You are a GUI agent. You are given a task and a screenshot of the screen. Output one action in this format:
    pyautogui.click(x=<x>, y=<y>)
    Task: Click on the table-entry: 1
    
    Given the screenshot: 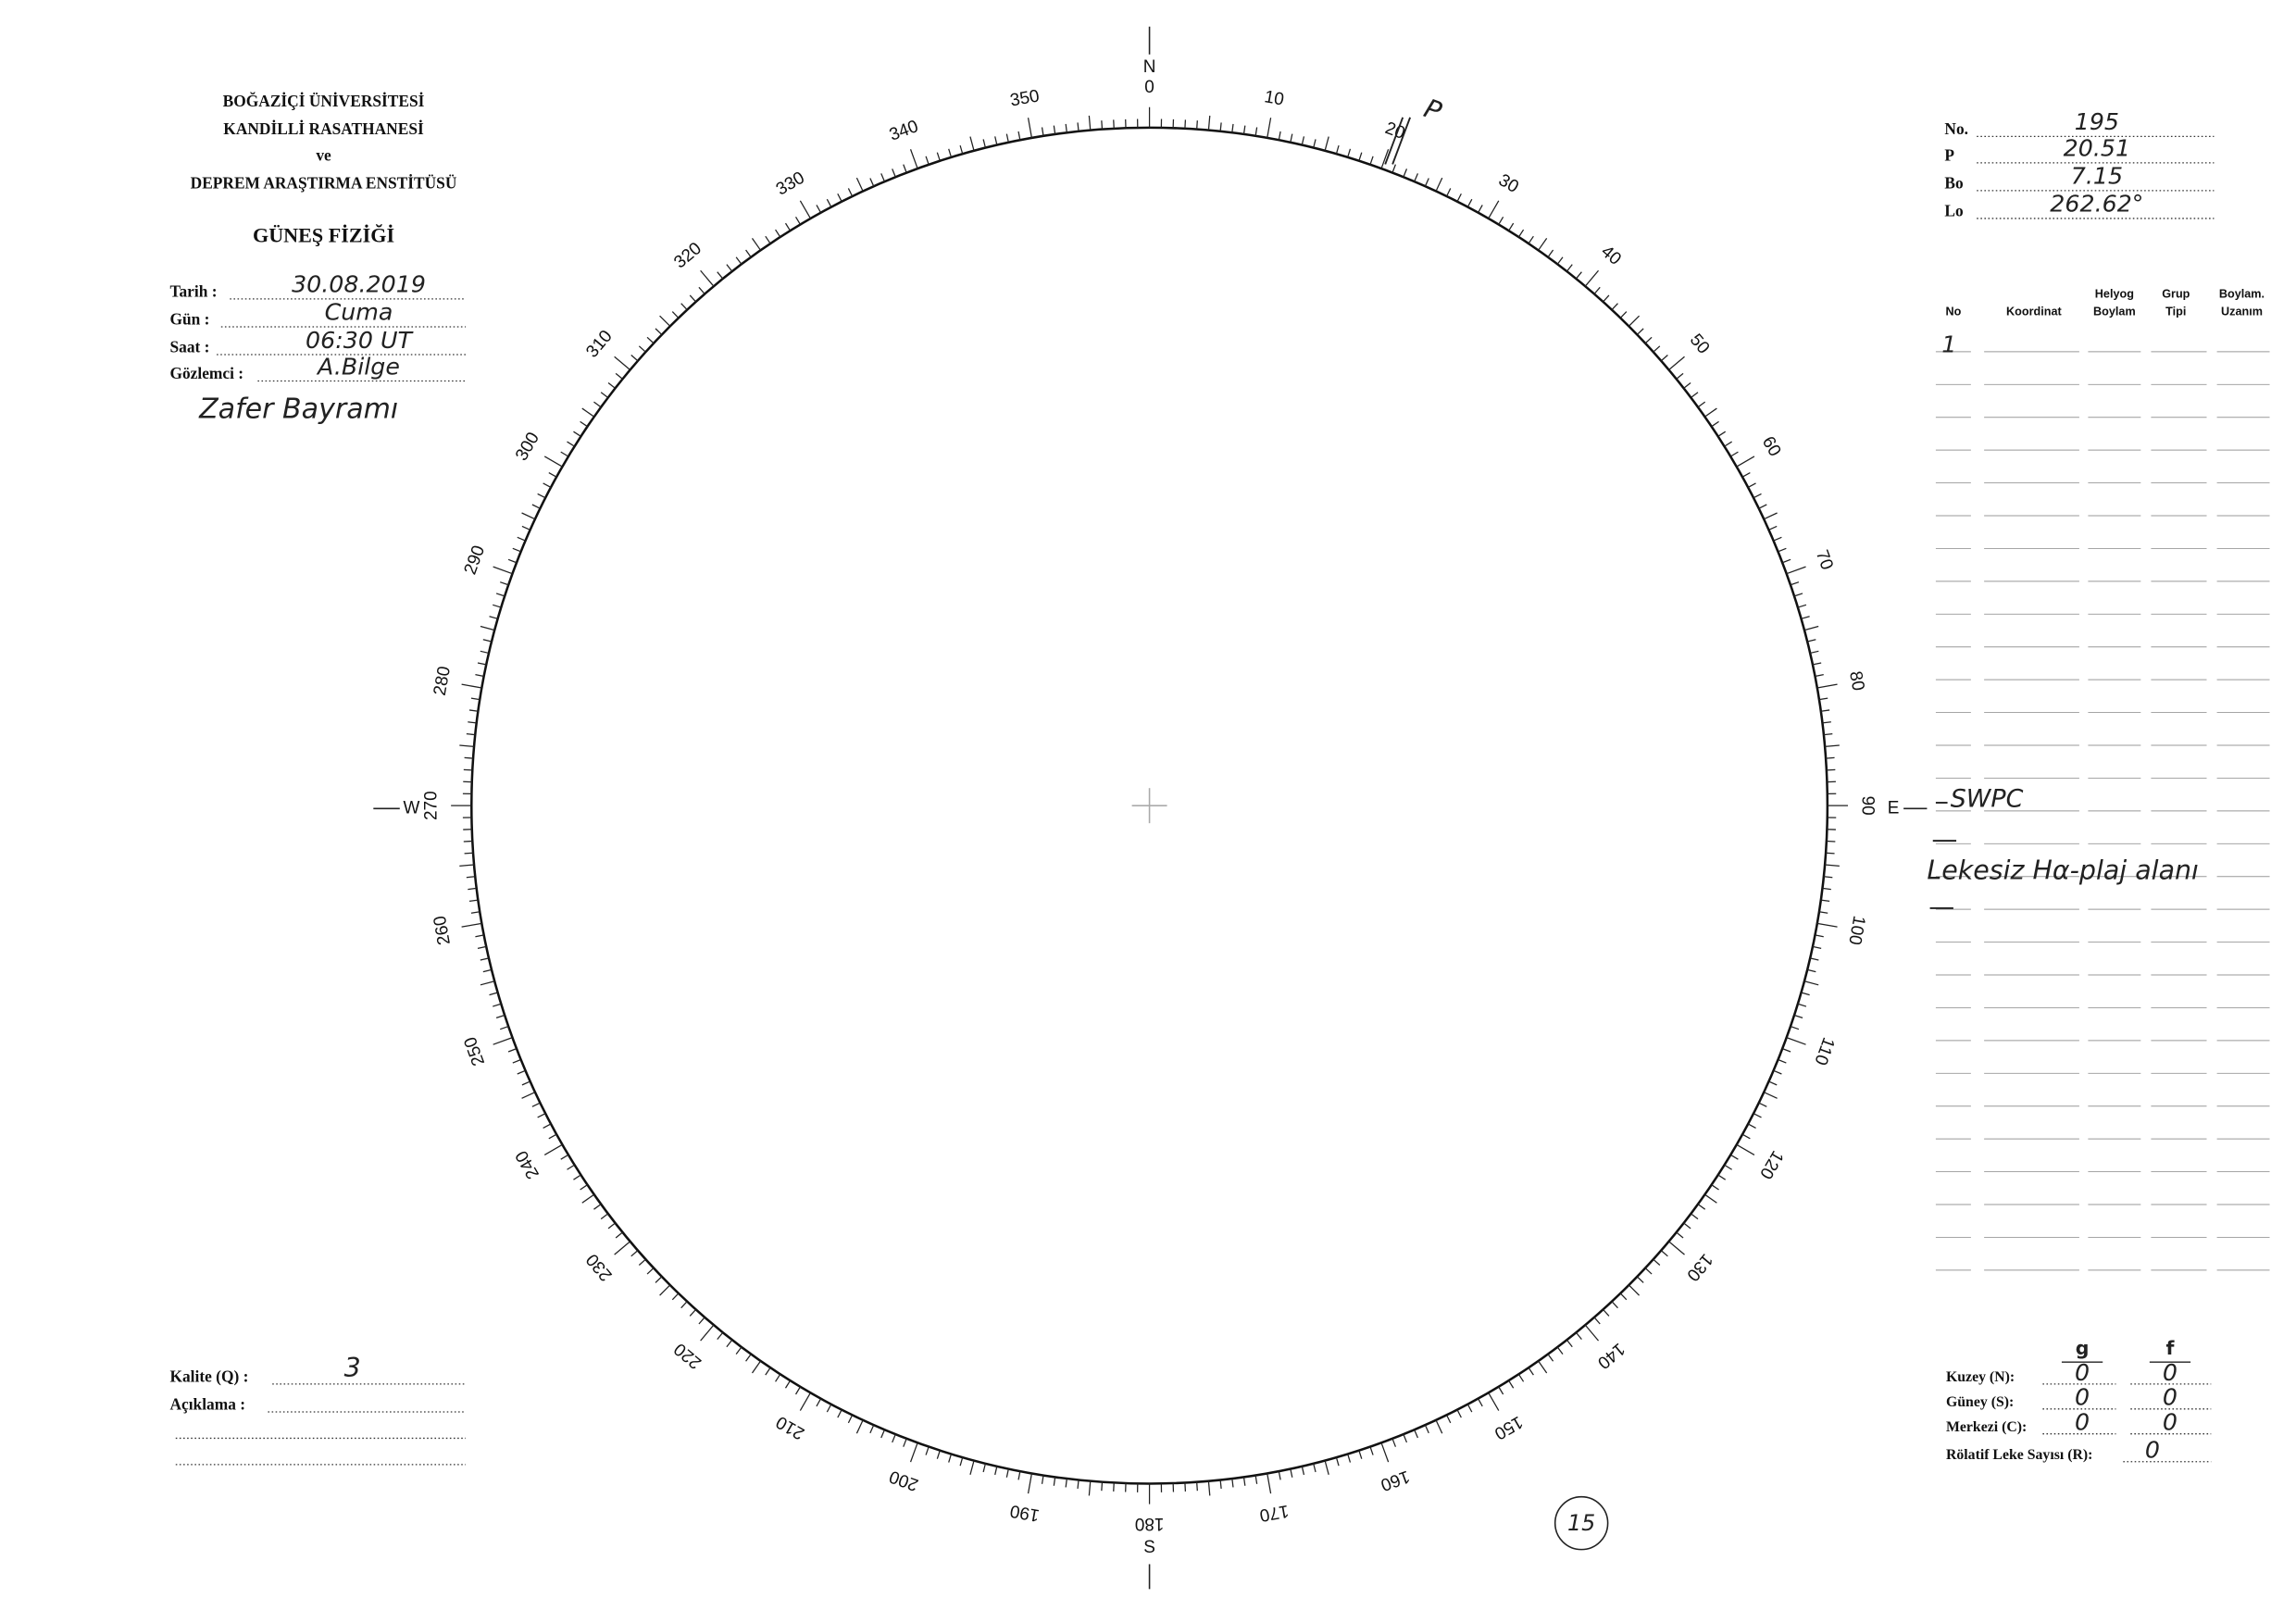 What is the action you would take?
    pyautogui.click(x=1948, y=344)
    